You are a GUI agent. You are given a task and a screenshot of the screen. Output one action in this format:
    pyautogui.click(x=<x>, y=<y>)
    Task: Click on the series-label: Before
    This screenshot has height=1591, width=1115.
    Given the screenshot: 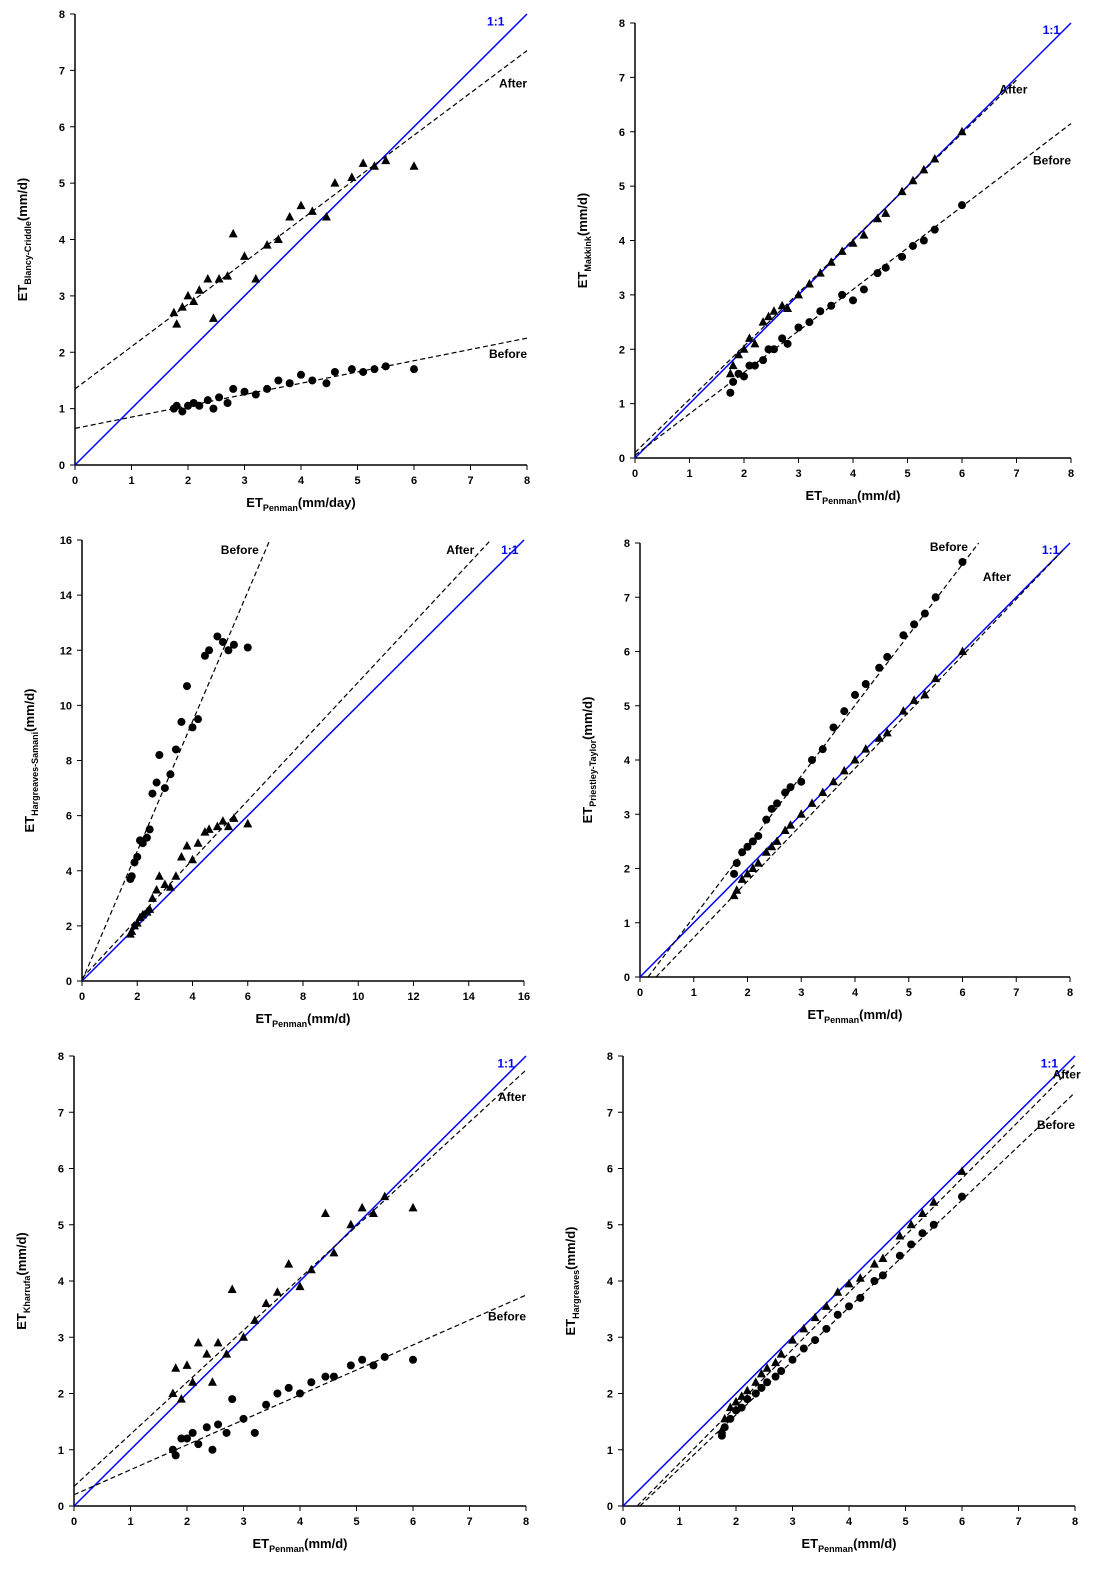 What is the action you would take?
    pyautogui.click(x=1052, y=160)
    